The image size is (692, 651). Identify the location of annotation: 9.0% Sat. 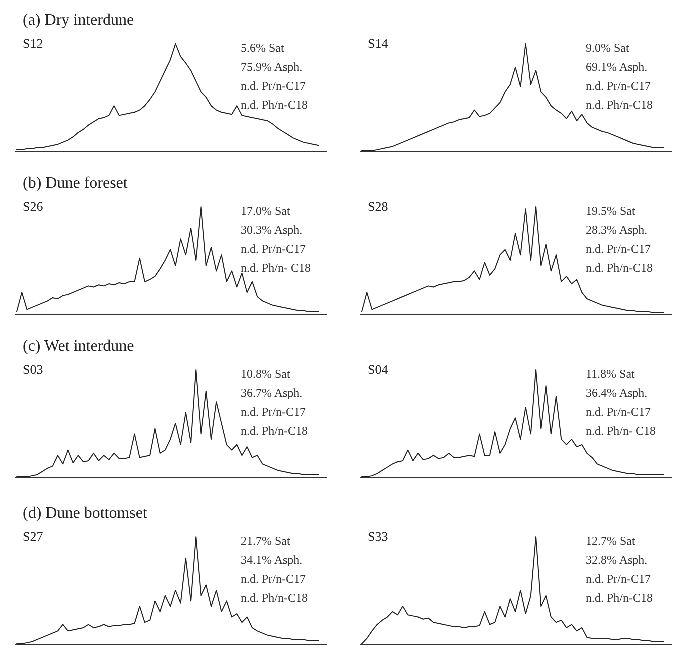
(608, 48).